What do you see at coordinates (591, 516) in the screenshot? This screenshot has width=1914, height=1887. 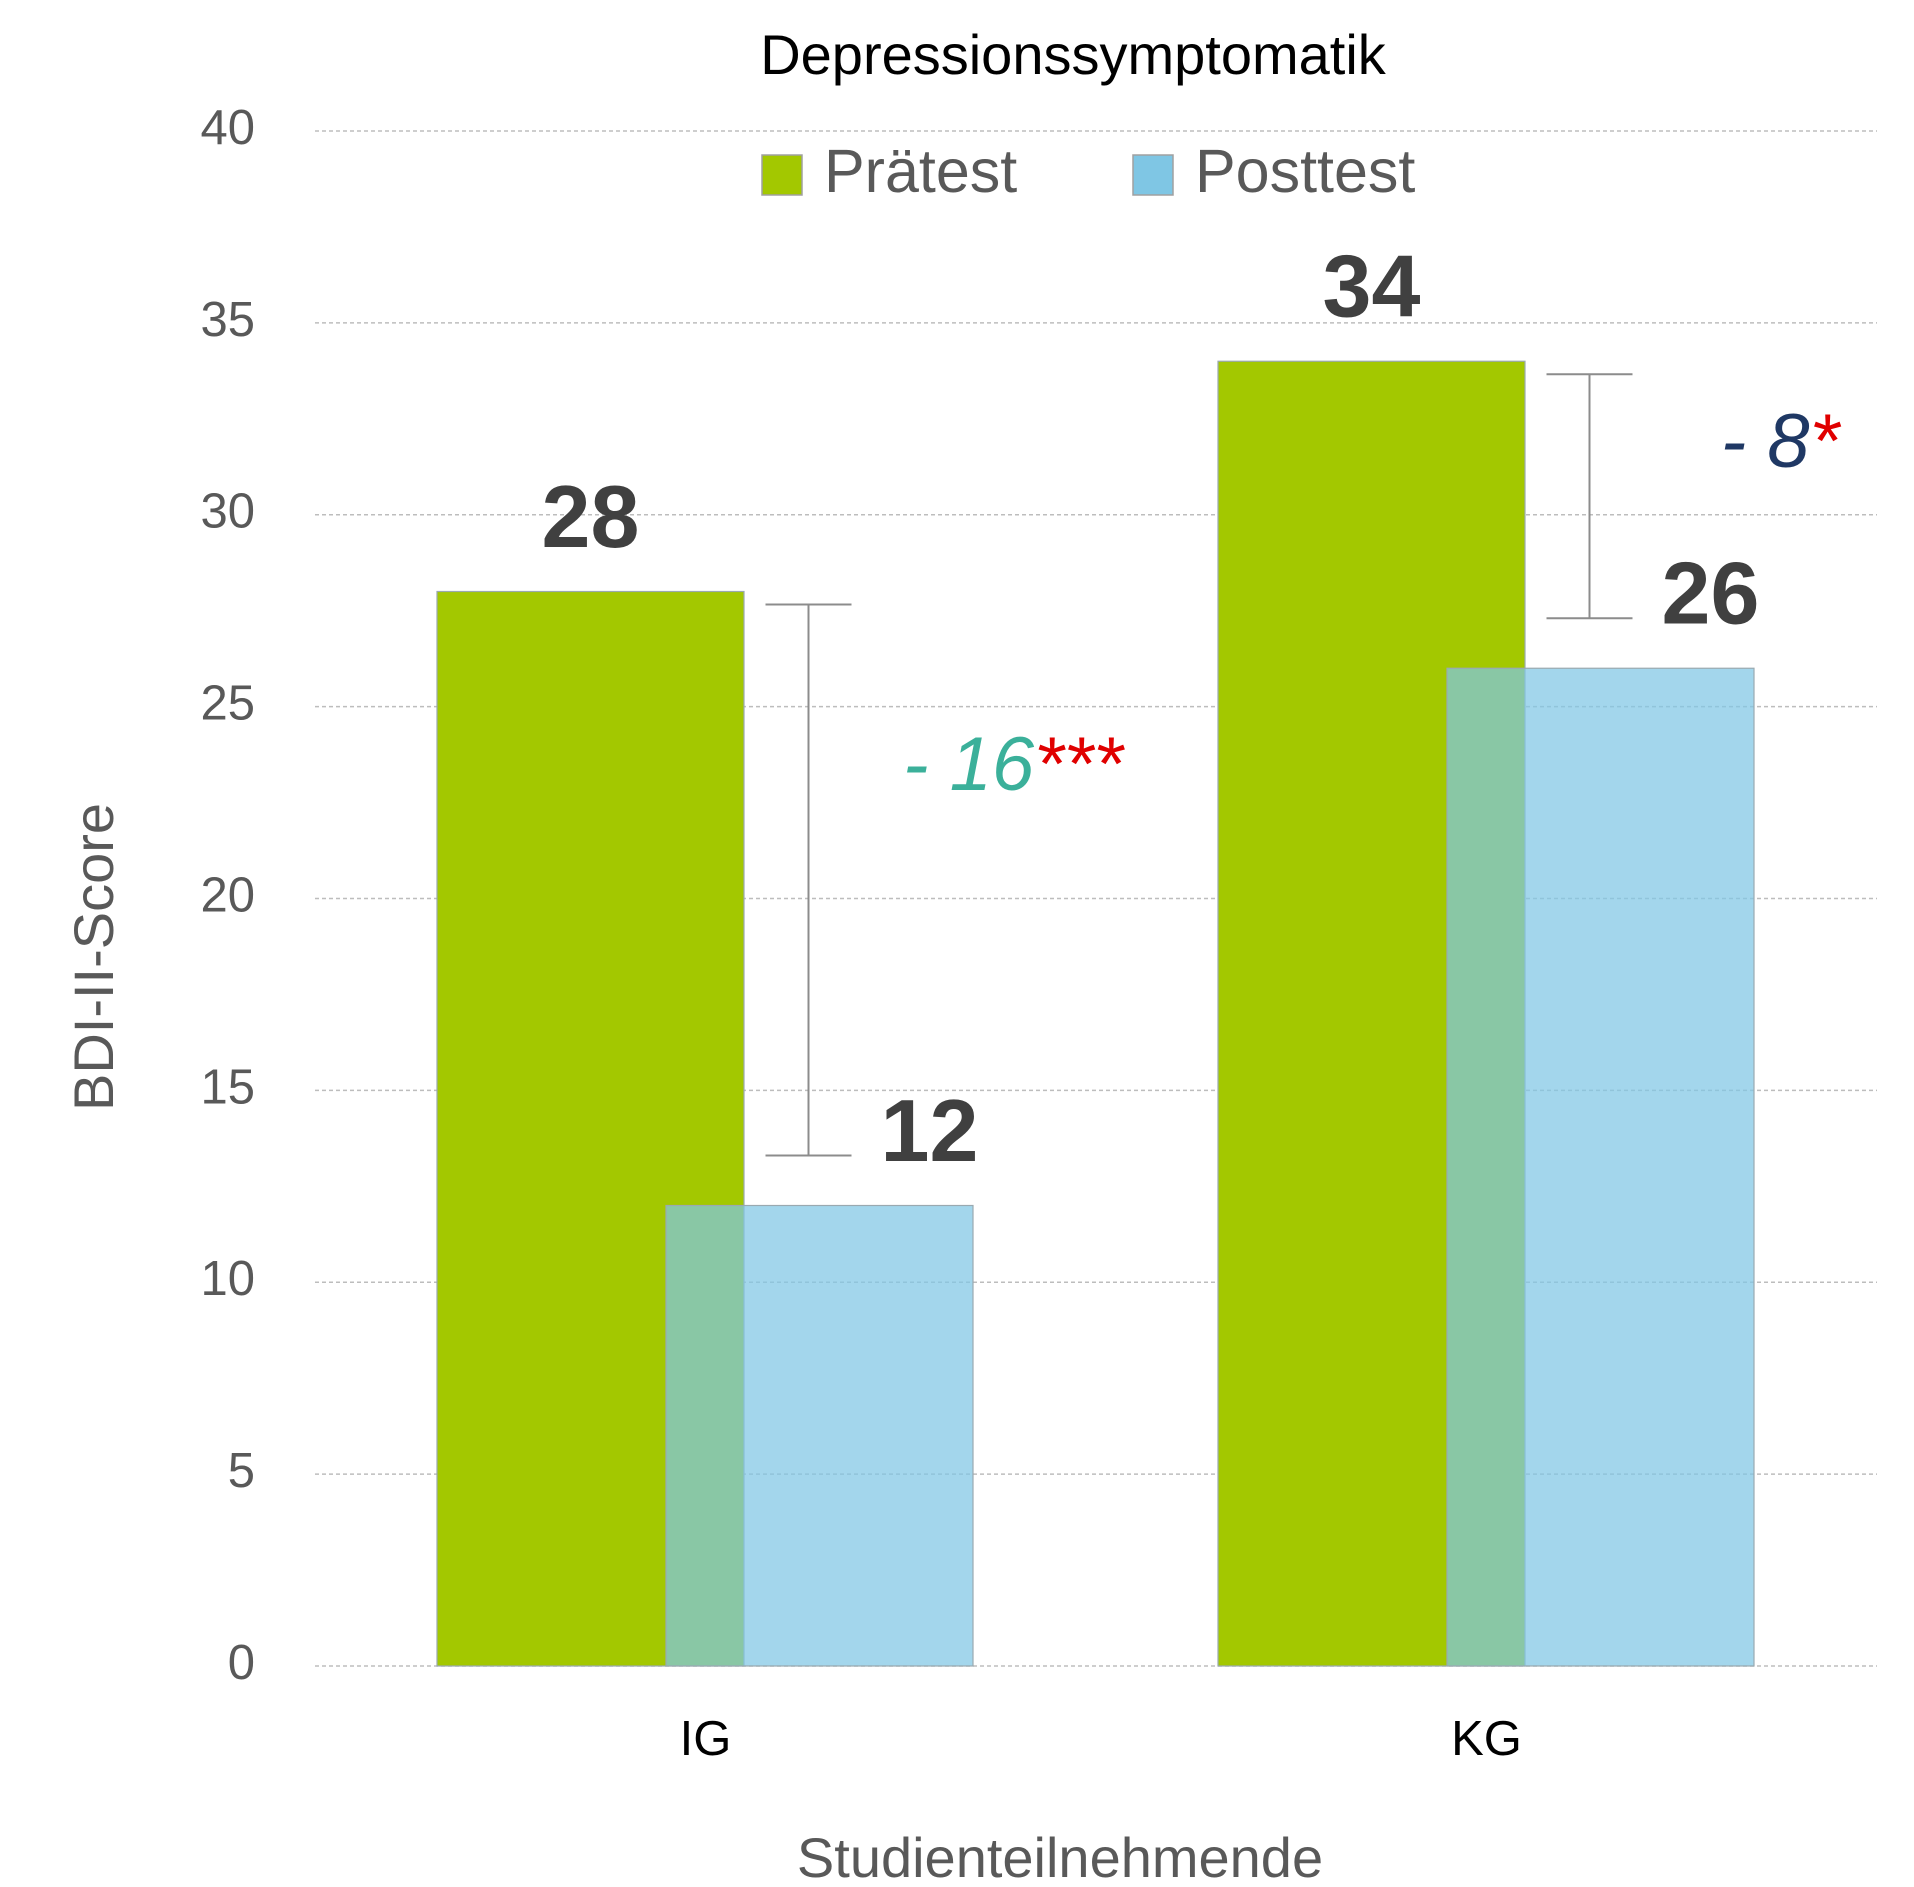 I see `data-label: 28` at bounding box center [591, 516].